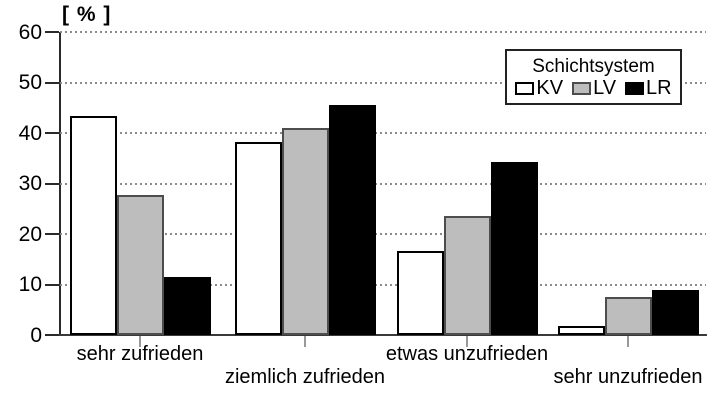  I want to click on legend-item-LV: LV, so click(594, 88).